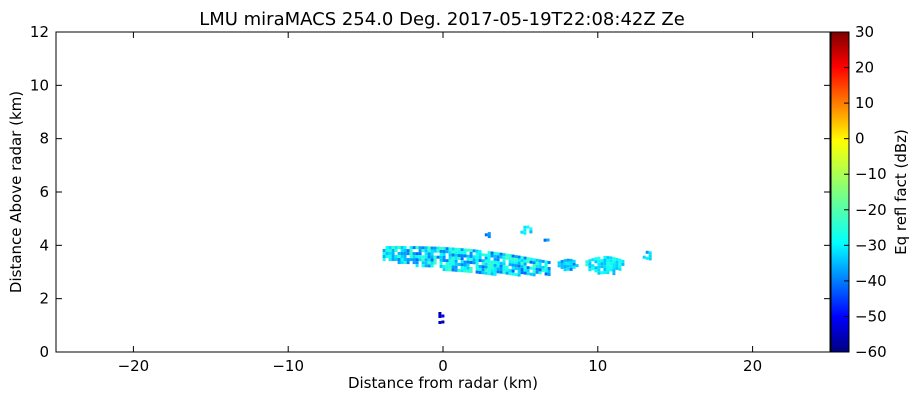 This screenshot has width=919, height=400. Describe the element at coordinates (443, 366) in the screenshot. I see `x-tick-label: 0` at that location.